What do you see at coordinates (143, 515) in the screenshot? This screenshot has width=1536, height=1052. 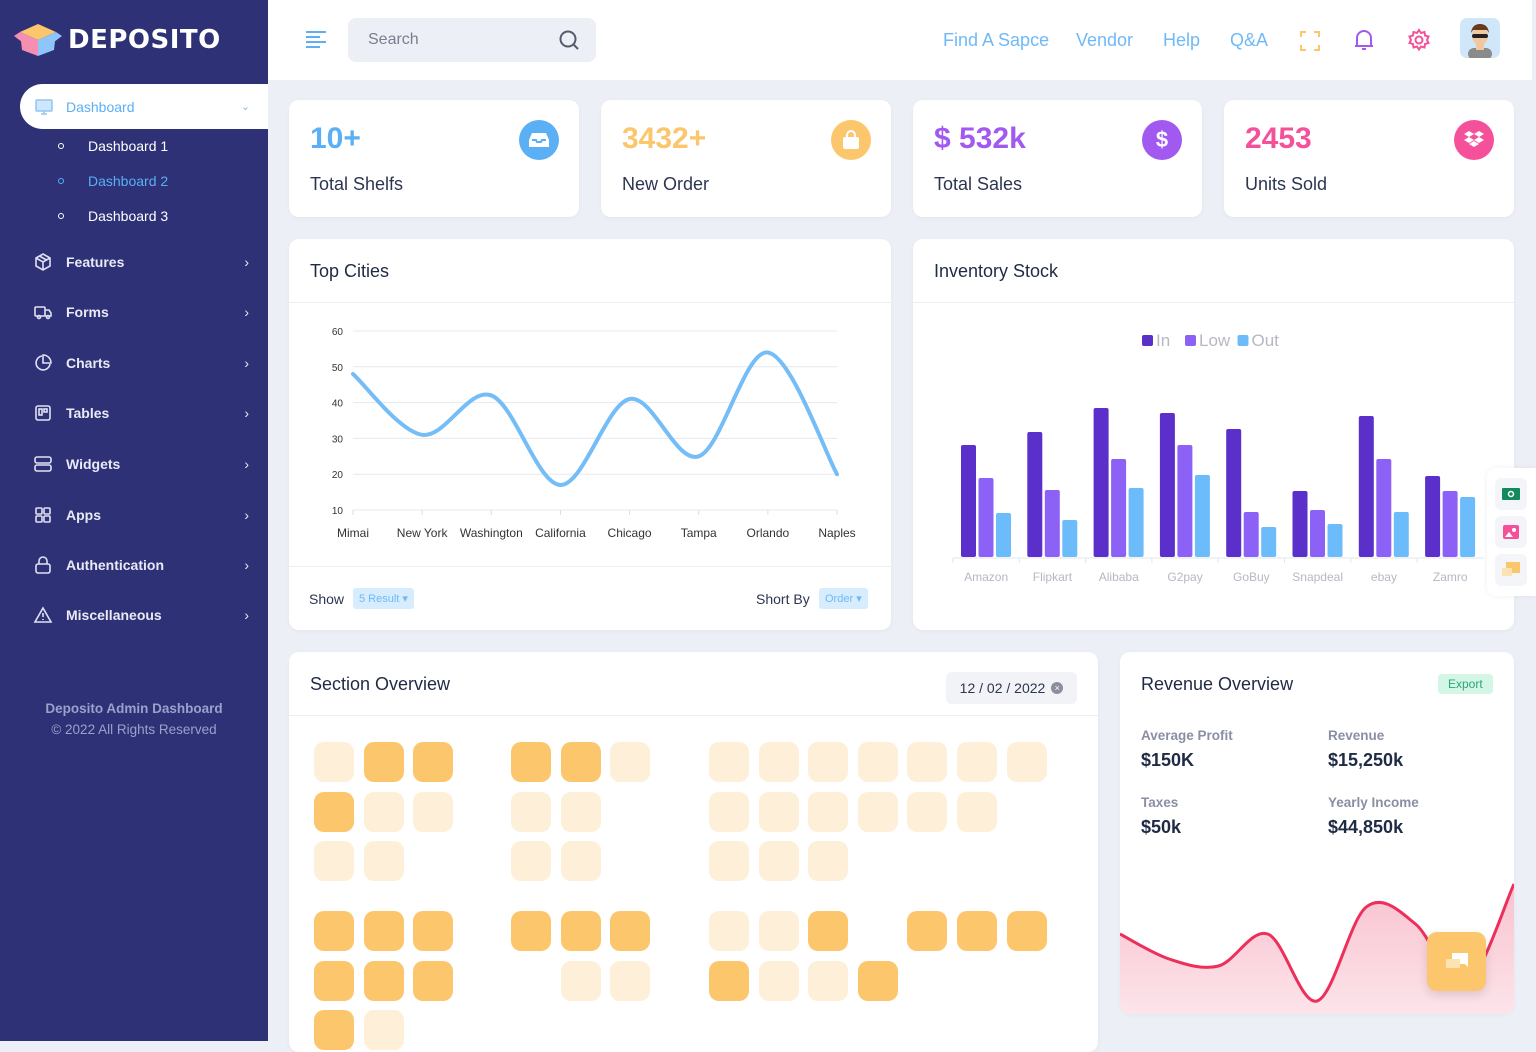 I see `sidebar-item-apps: Apps ›` at bounding box center [143, 515].